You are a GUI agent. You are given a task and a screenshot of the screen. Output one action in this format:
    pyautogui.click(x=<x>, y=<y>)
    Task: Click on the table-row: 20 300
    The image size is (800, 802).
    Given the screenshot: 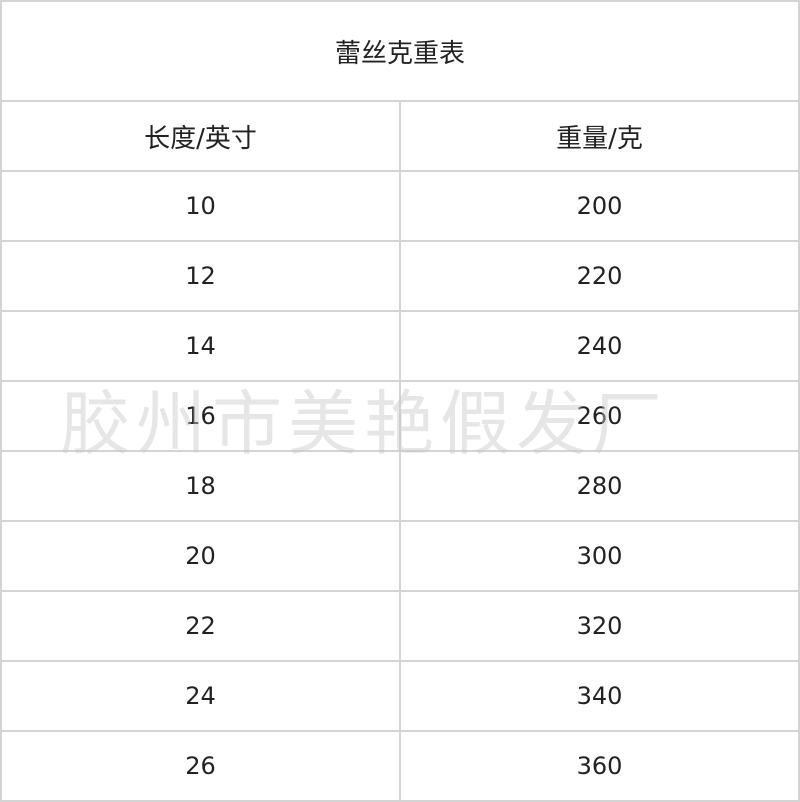 What is the action you would take?
    pyautogui.click(x=400, y=556)
    